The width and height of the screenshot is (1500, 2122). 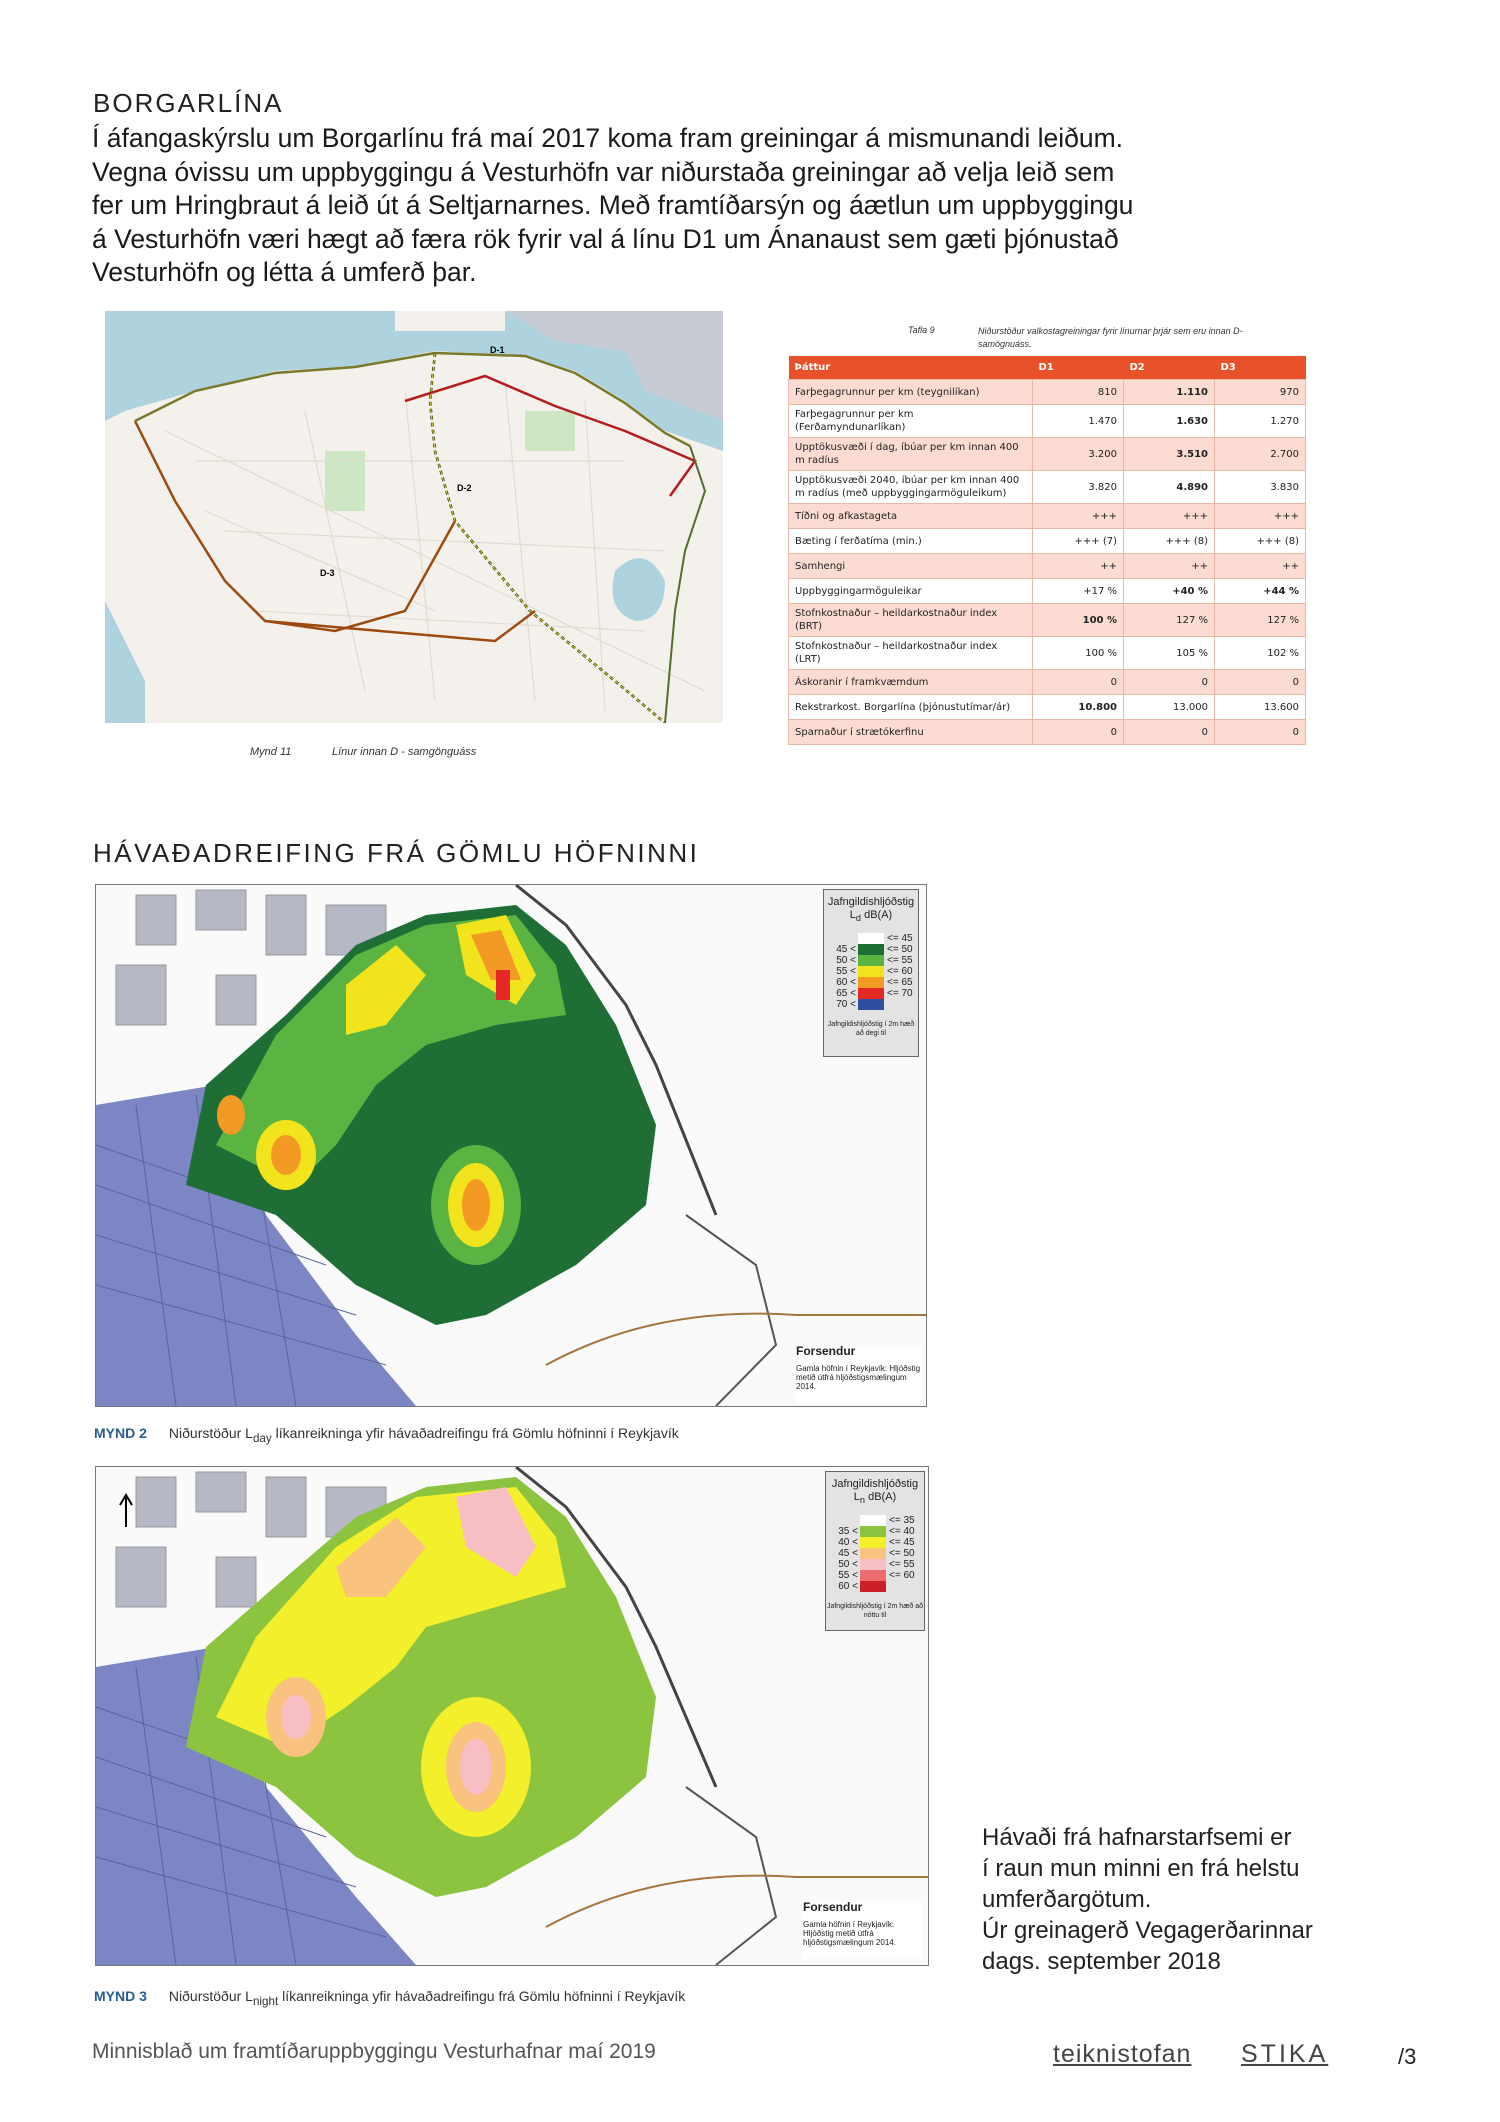 I want to click on legend-row: <= 45, so click(x=871, y=939).